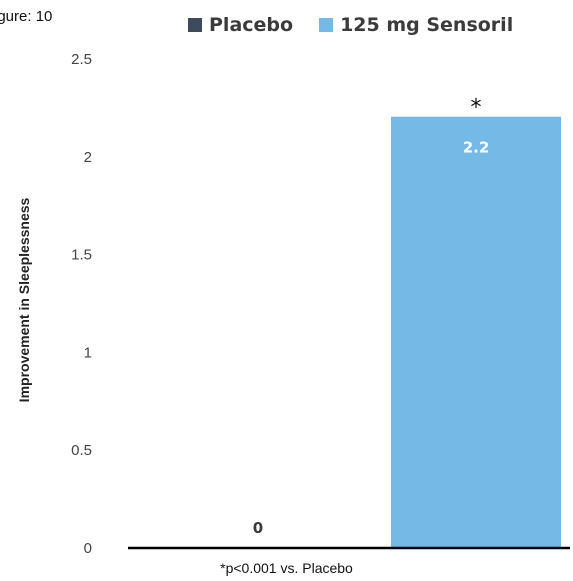  I want to click on chart-legend: Placebo 125 mg Sensoril, so click(363, 25).